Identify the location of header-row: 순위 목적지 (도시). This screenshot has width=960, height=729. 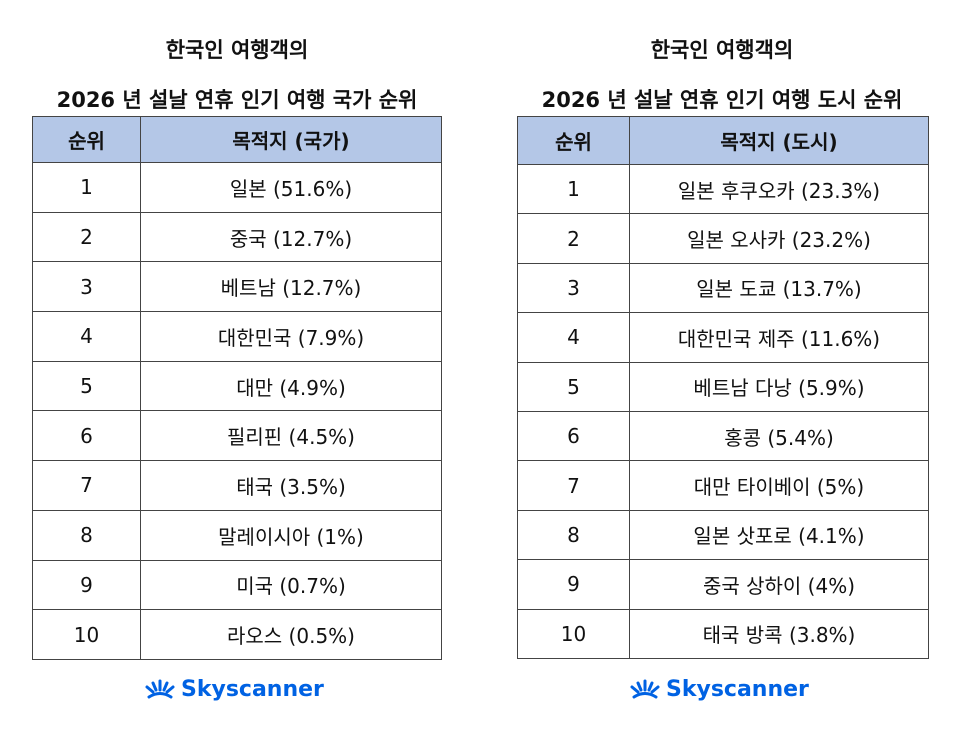
(723, 140).